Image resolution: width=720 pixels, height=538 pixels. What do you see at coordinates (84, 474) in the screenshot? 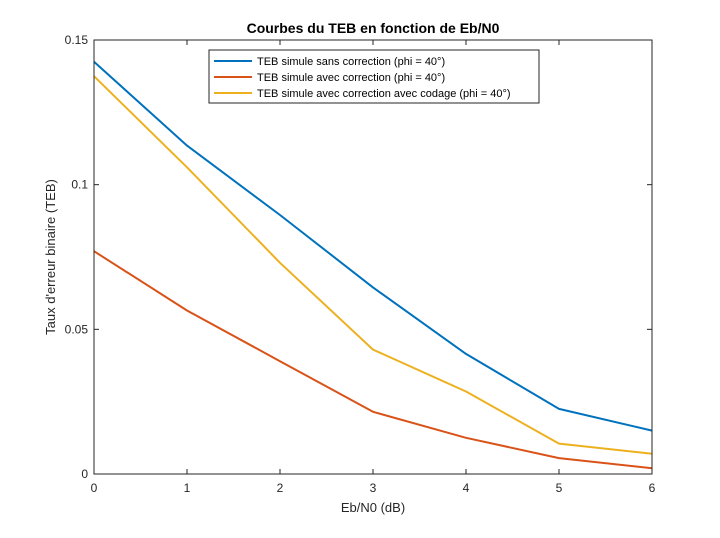
I see `y-tick-label: 0` at bounding box center [84, 474].